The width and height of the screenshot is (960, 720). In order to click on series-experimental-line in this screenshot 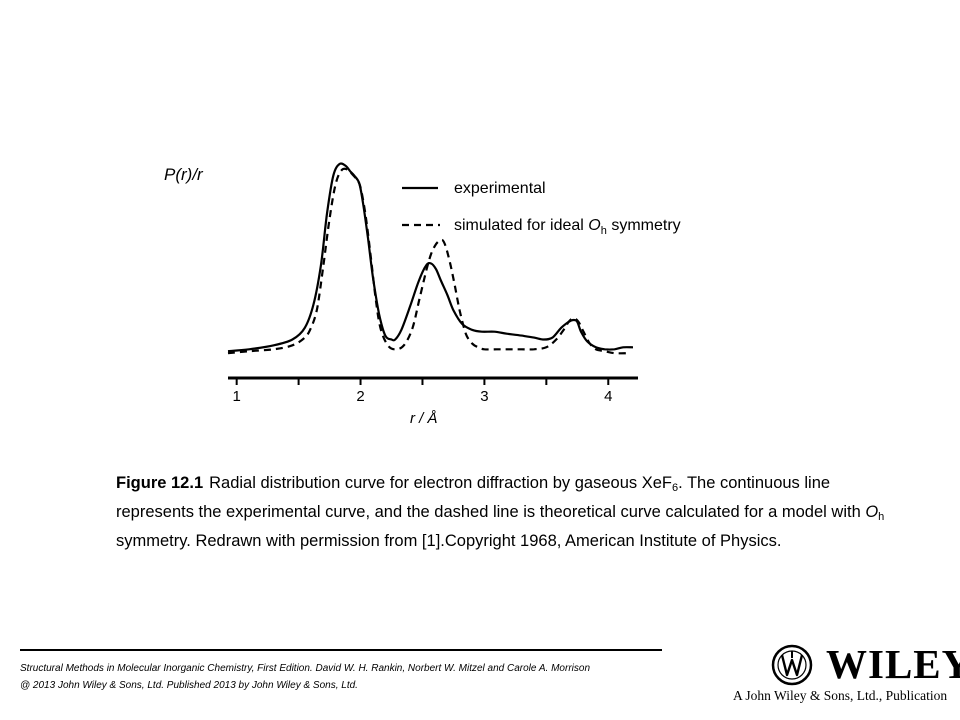, I will do `click(430, 257)`.